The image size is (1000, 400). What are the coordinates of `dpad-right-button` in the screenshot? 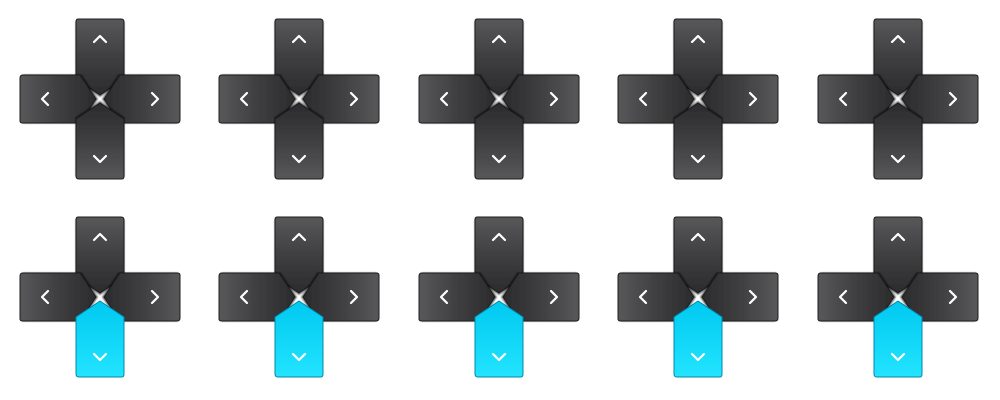 It's located at (740, 297).